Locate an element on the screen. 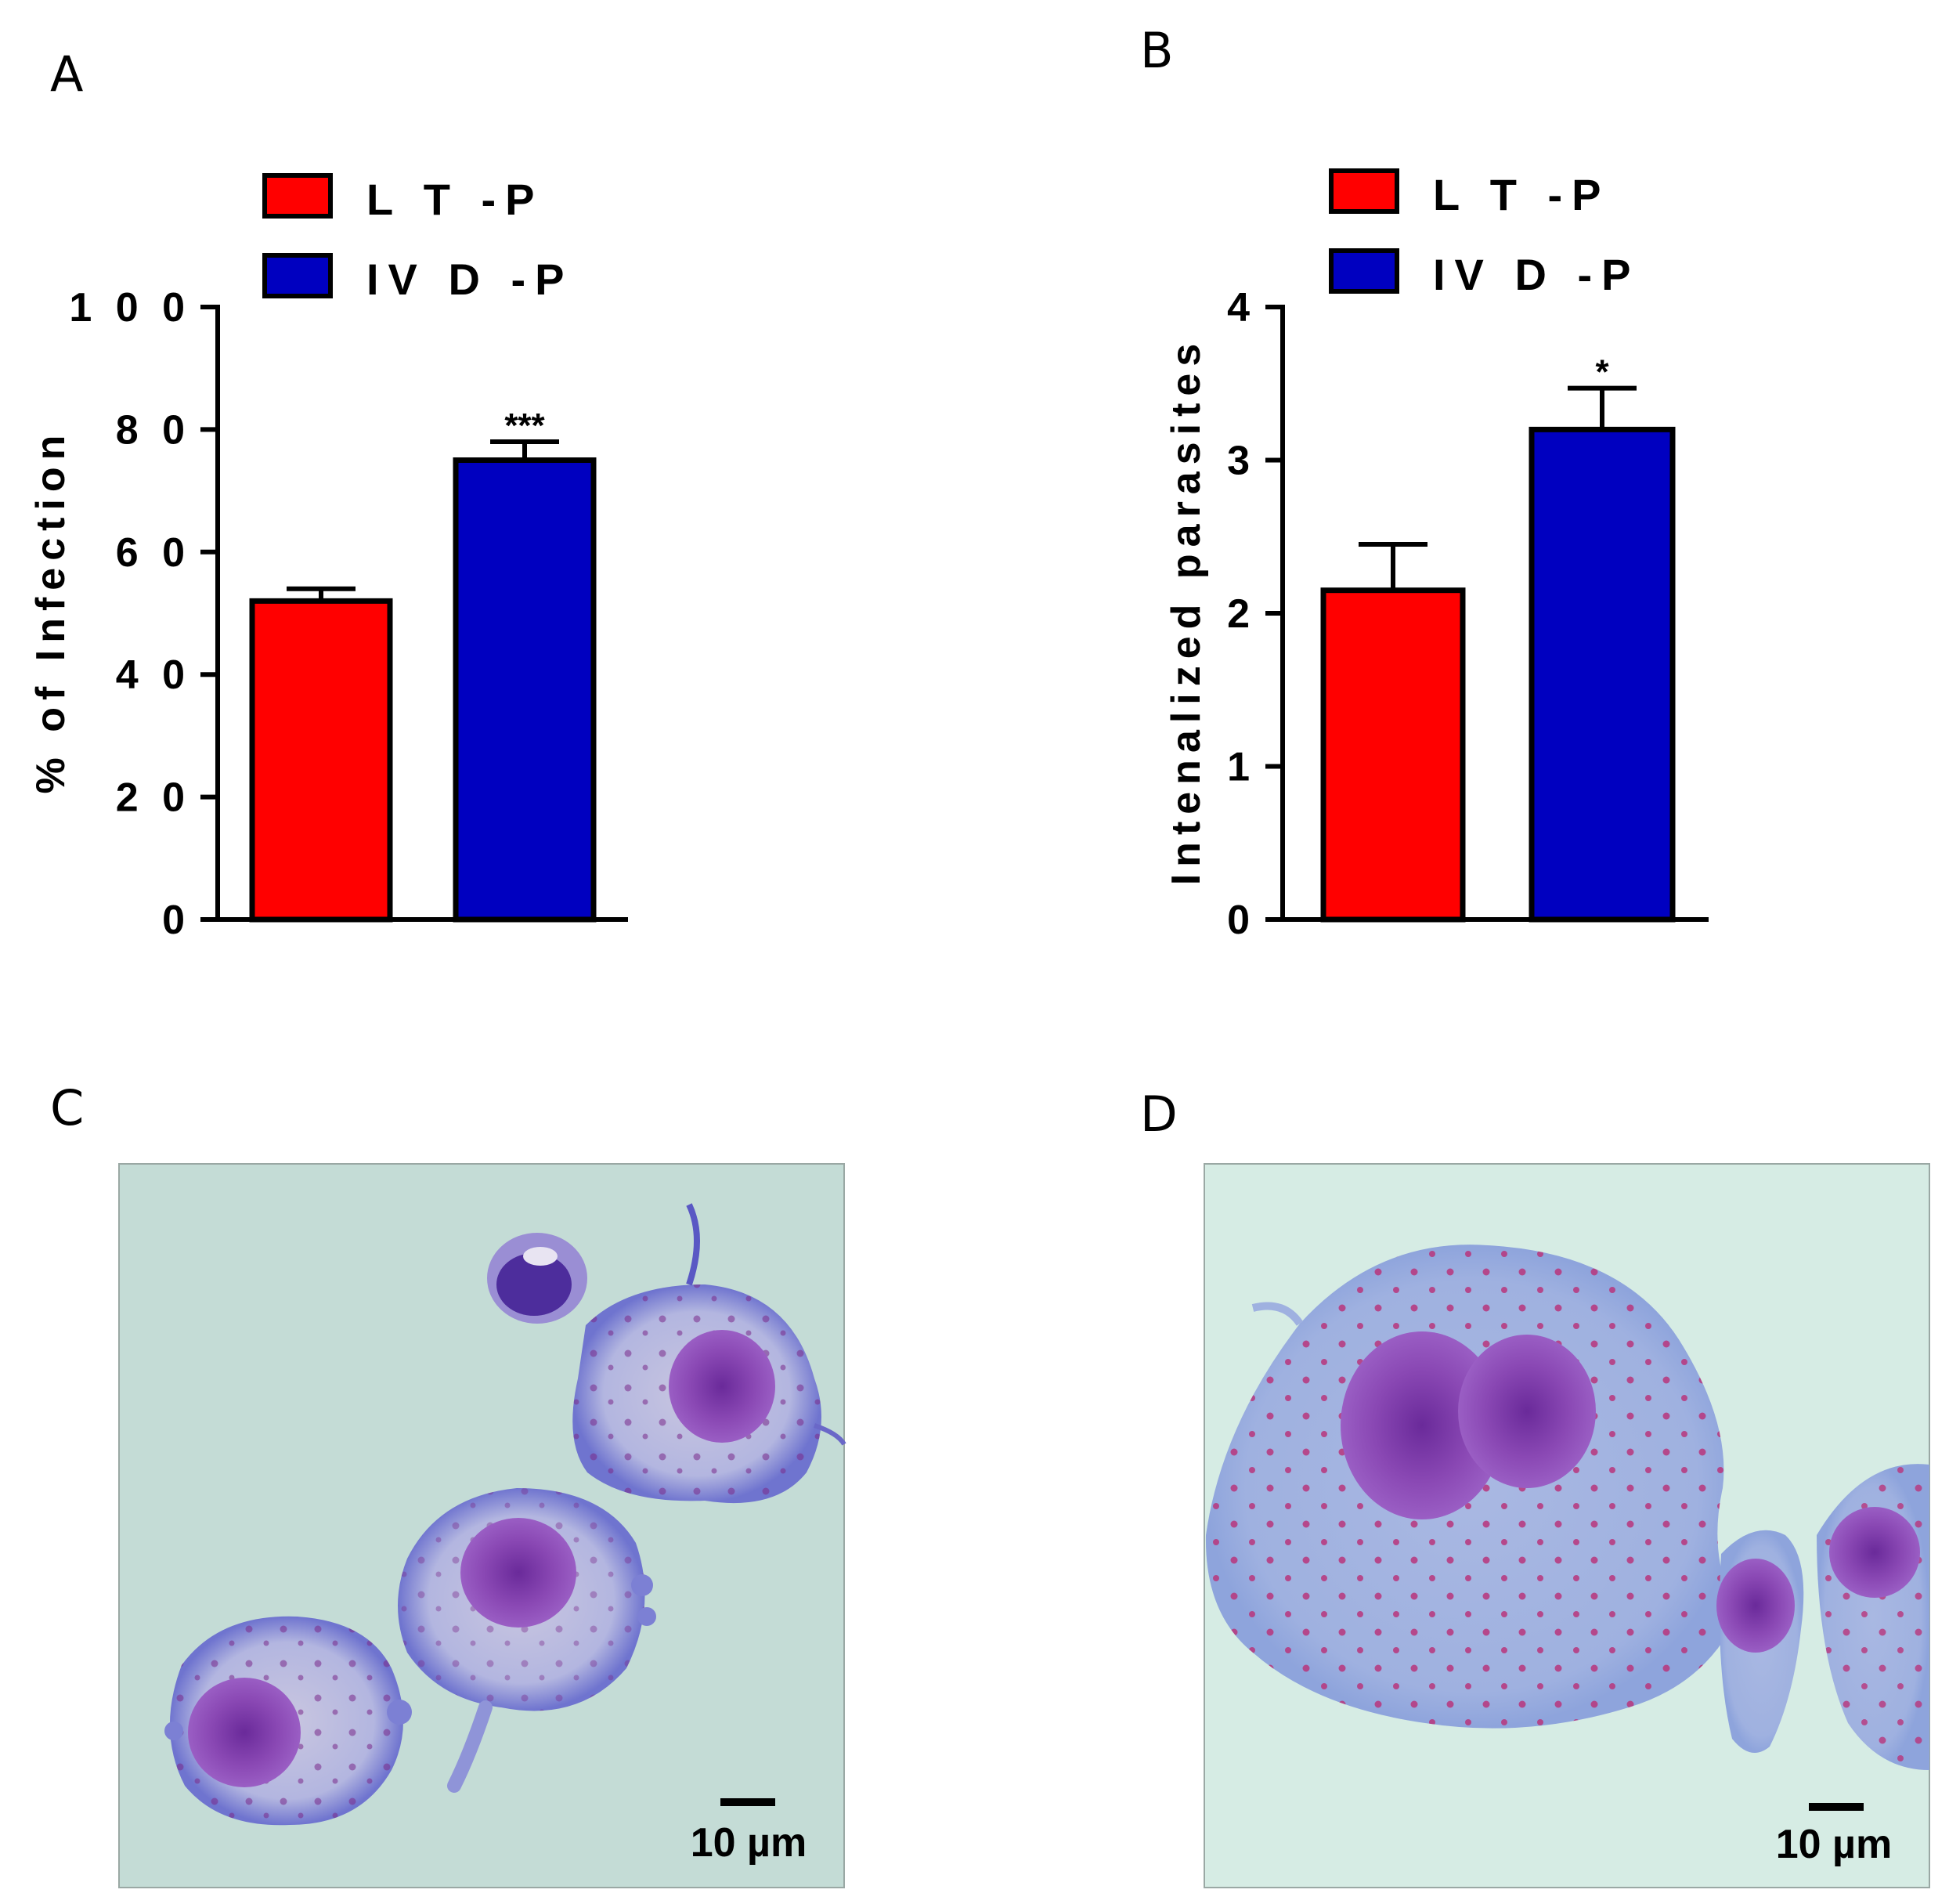  chart-a: % of Infection 0 2 0 4 0 6 0 8 0 1 0 0 *** is located at coordinates (328, 614).